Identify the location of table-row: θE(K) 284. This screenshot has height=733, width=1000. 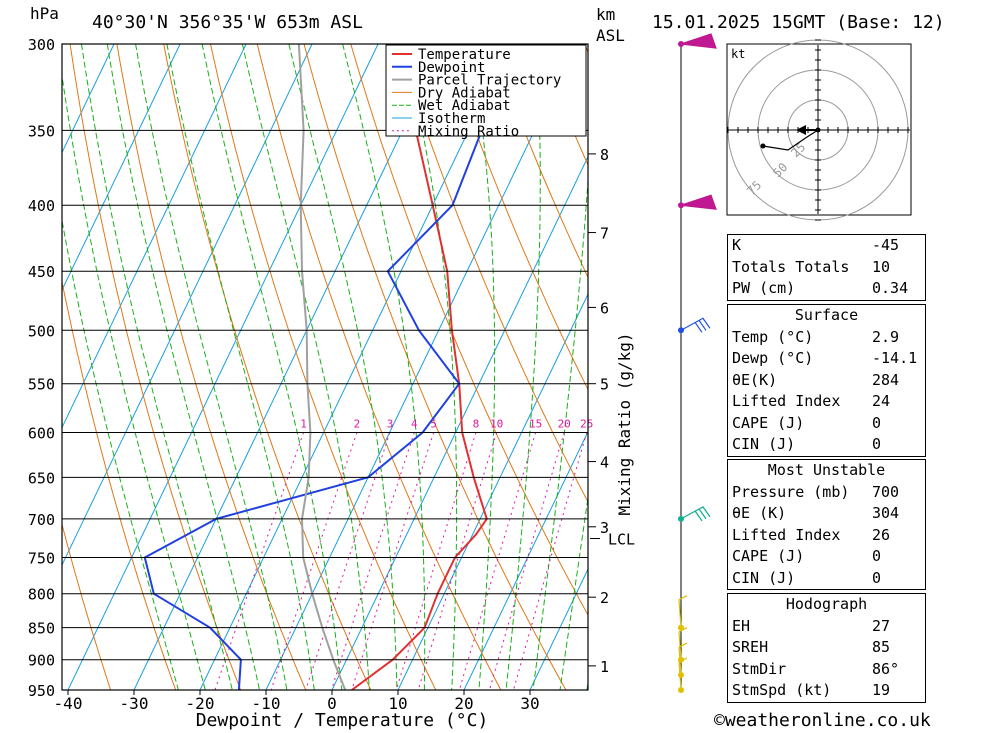
(816, 379).